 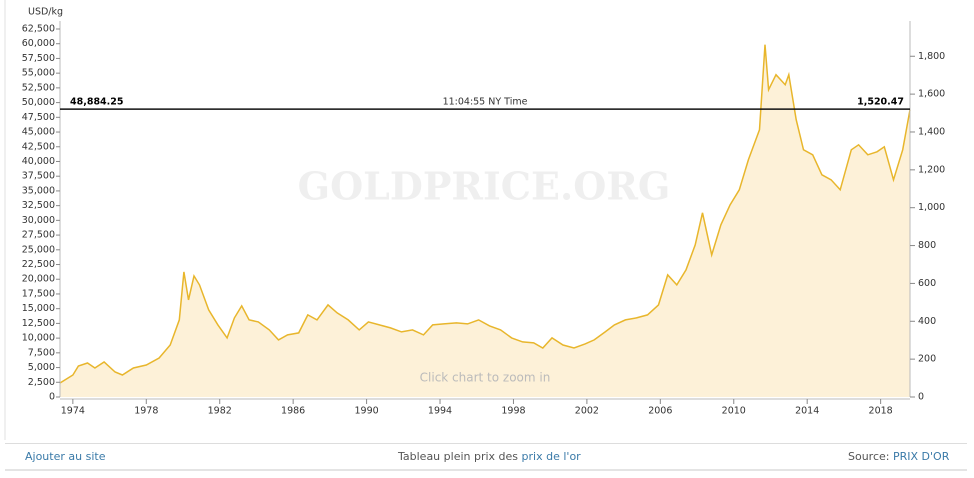 I want to click on x-tick-label: 1978, so click(x=146, y=411).